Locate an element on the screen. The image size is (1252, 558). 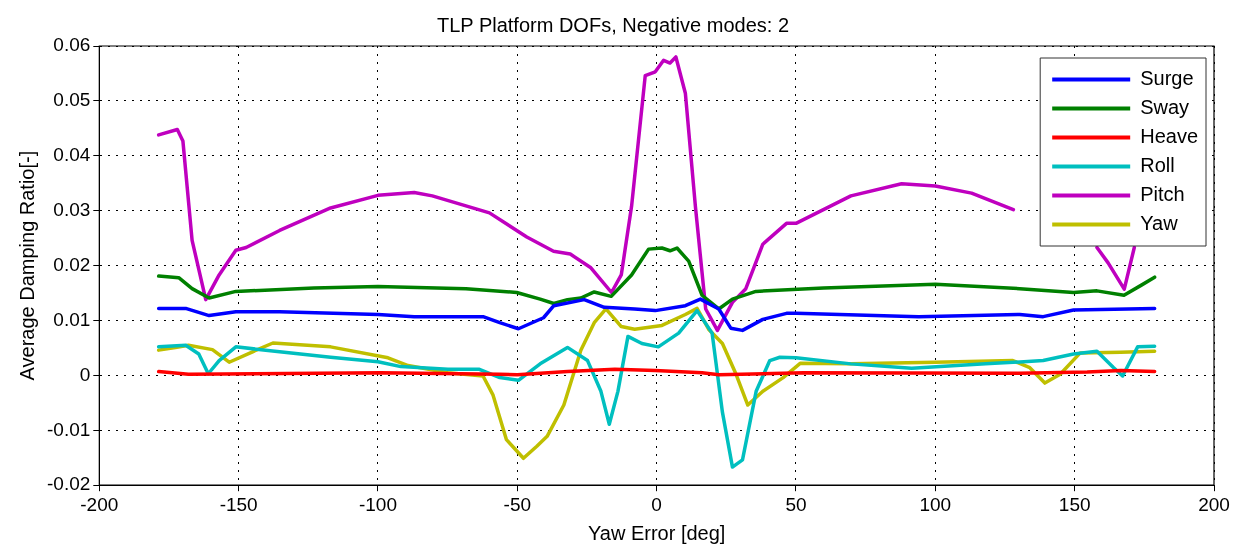
legend-label: Surge is located at coordinates (1167, 78).